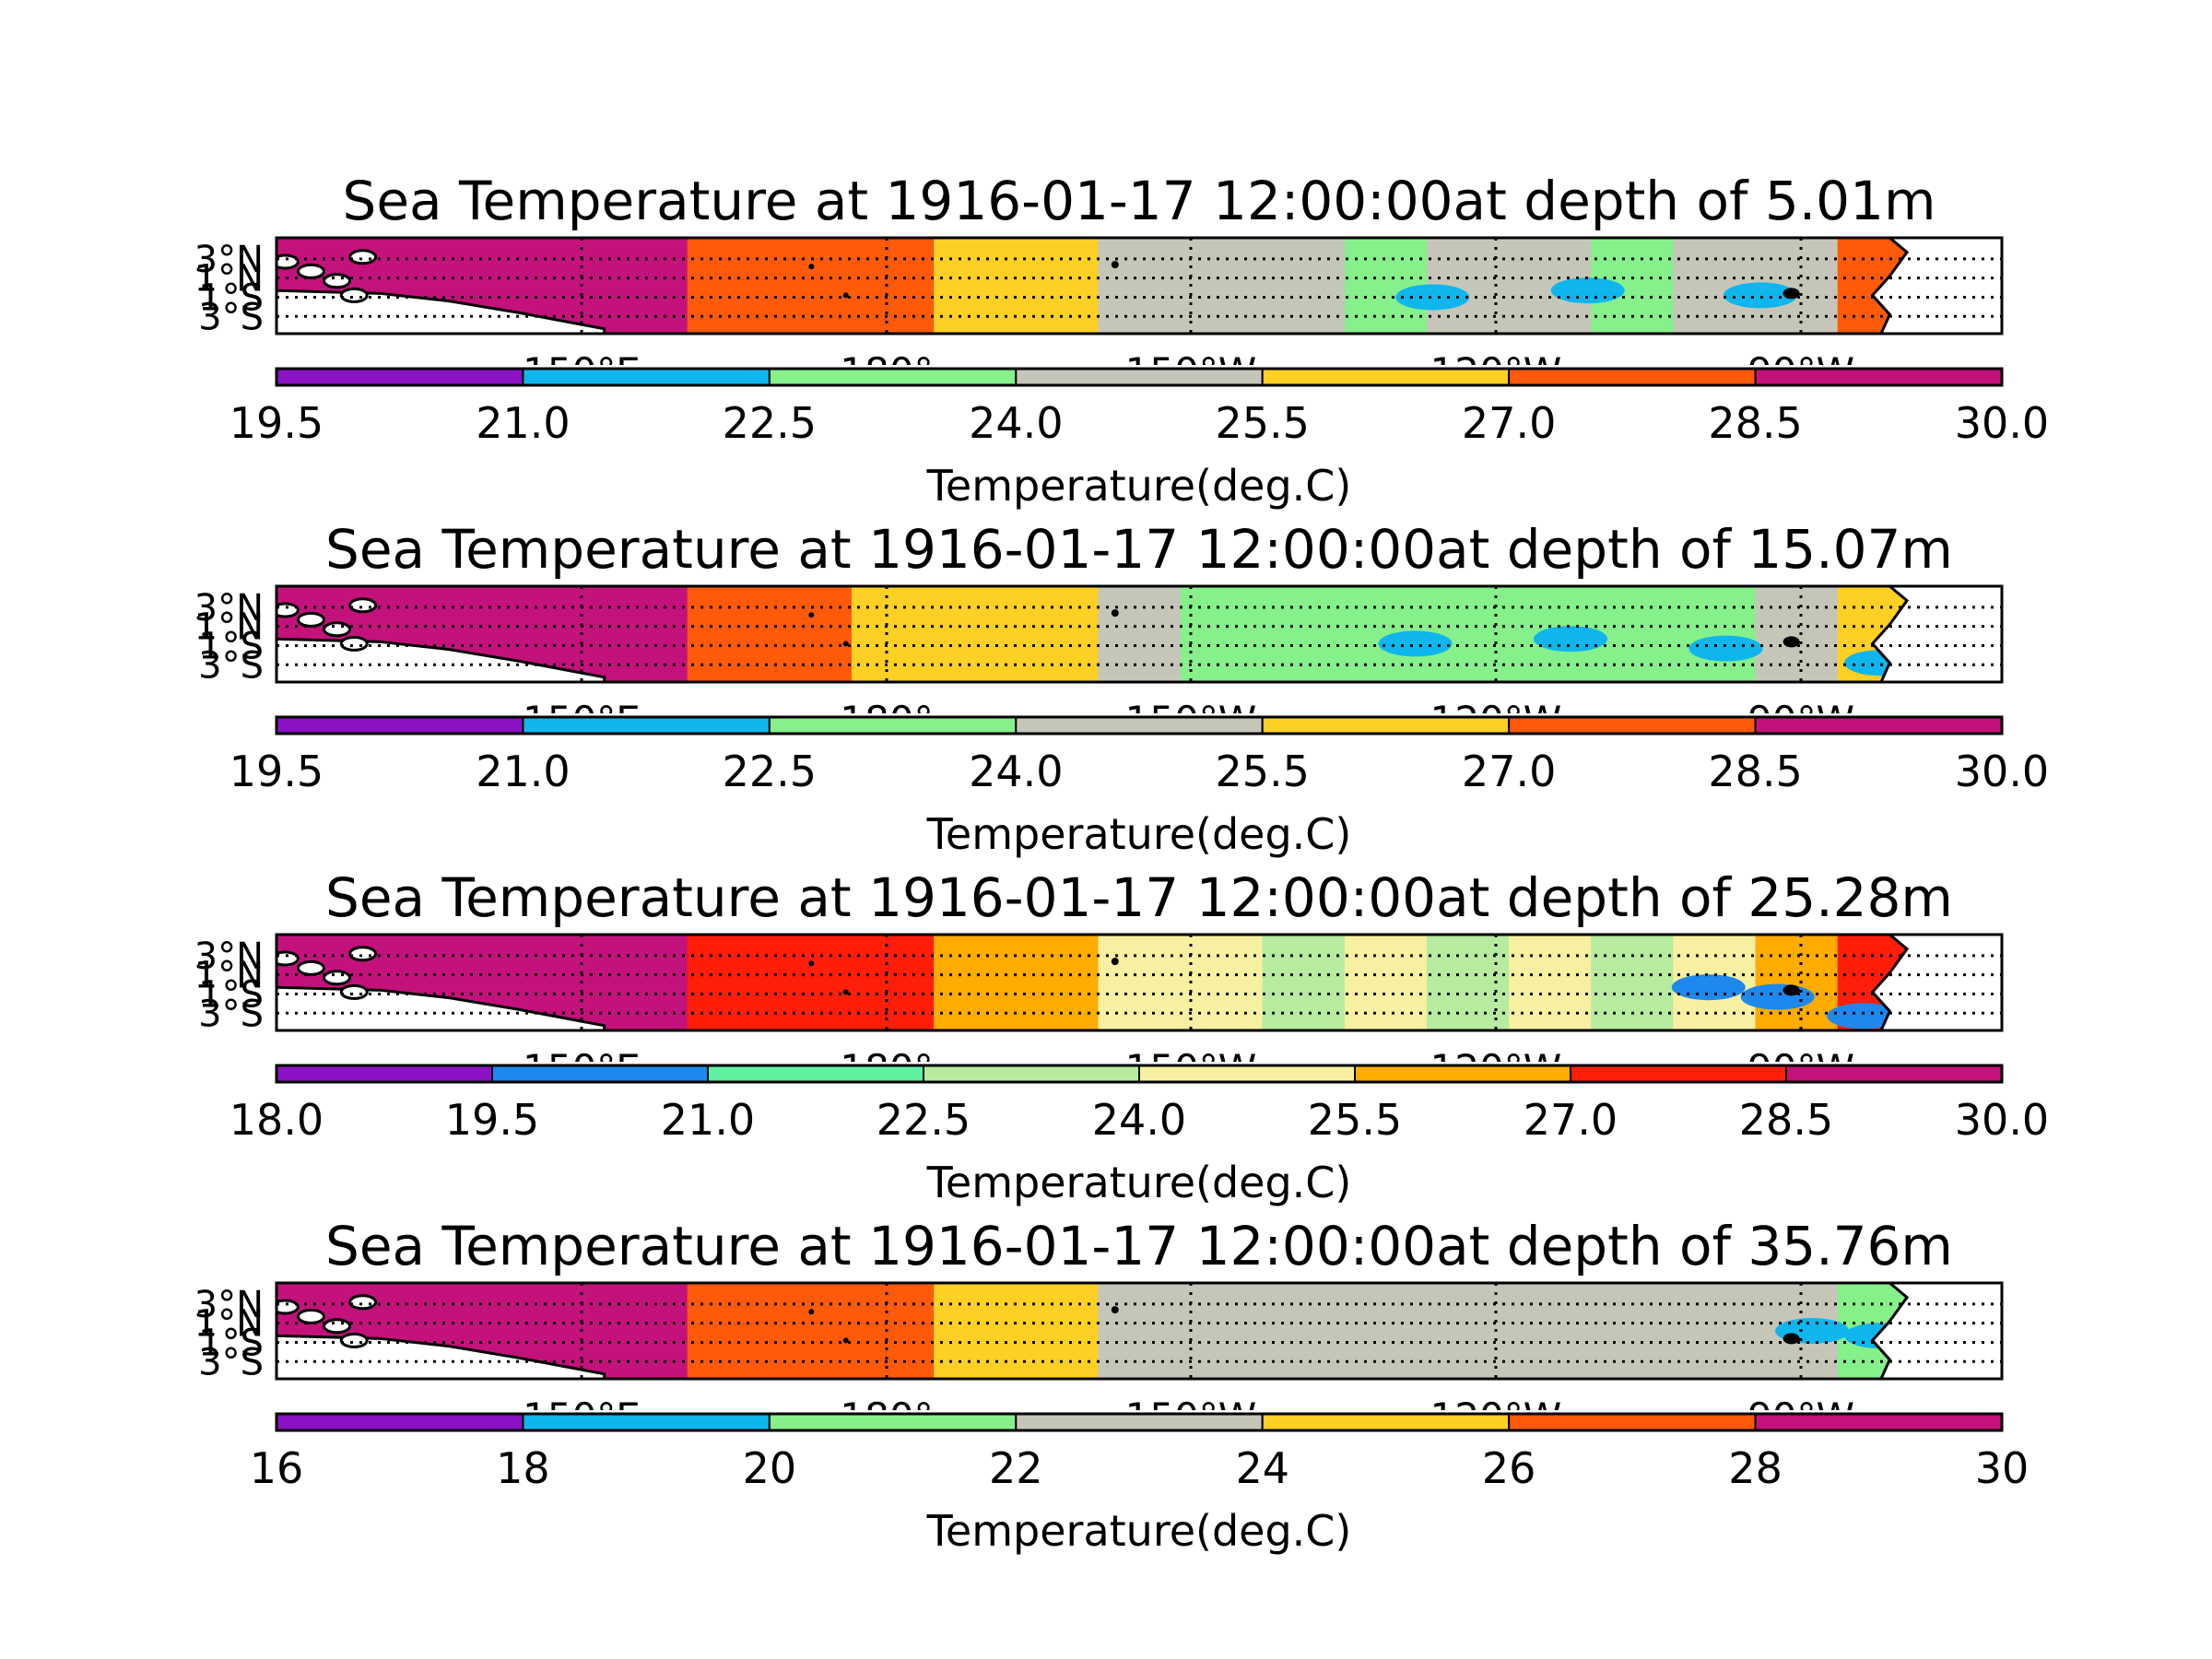 This screenshot has width=2212, height=1659. Describe the element at coordinates (1755, 771) in the screenshot. I see `colorbar-tick-label: 28.5` at that location.